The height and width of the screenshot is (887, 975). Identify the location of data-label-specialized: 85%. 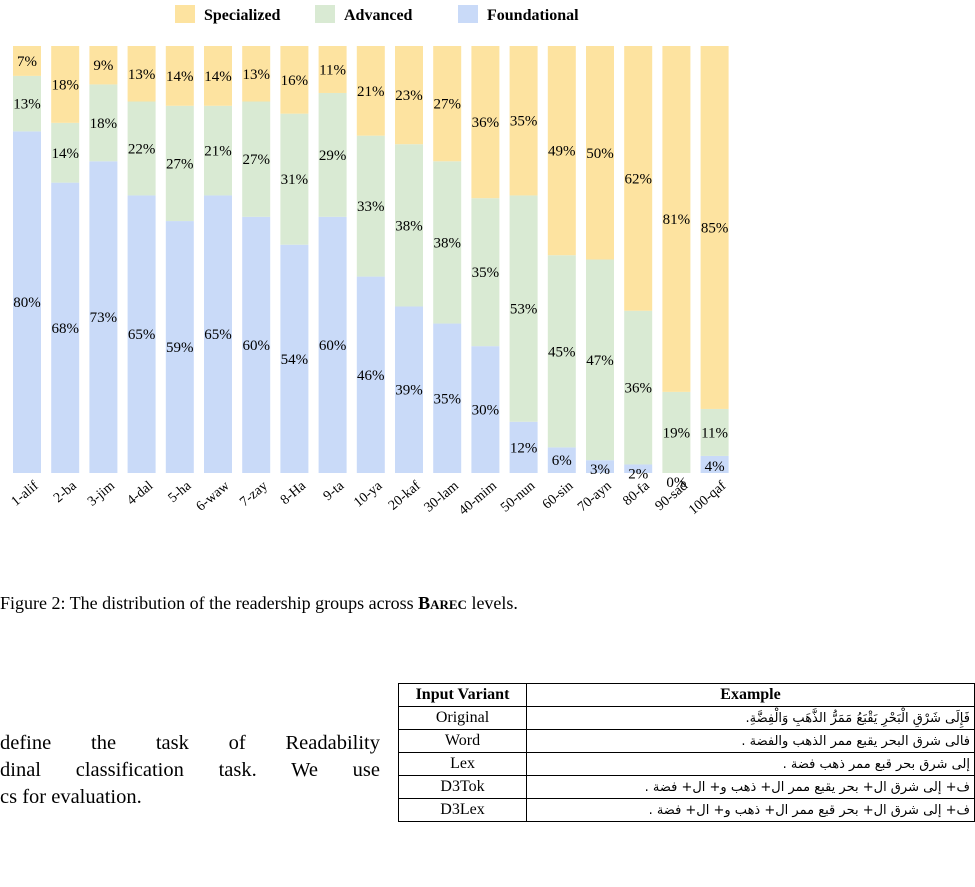
(715, 228).